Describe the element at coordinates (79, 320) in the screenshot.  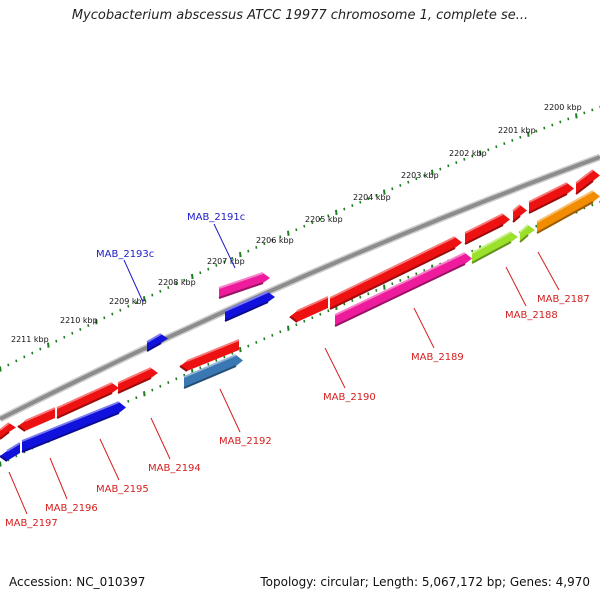
I see `scale-label: 2210 kbp` at that location.